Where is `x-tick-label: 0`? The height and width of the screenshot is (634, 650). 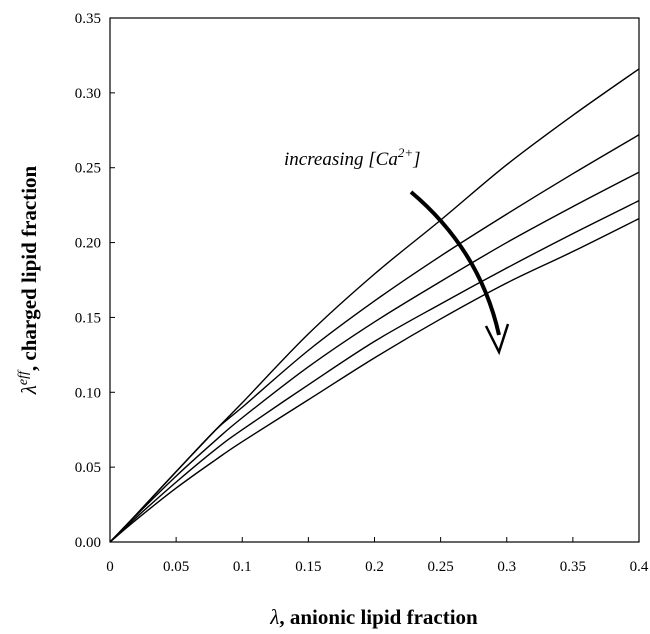 x-tick-label: 0 is located at coordinates (110, 567).